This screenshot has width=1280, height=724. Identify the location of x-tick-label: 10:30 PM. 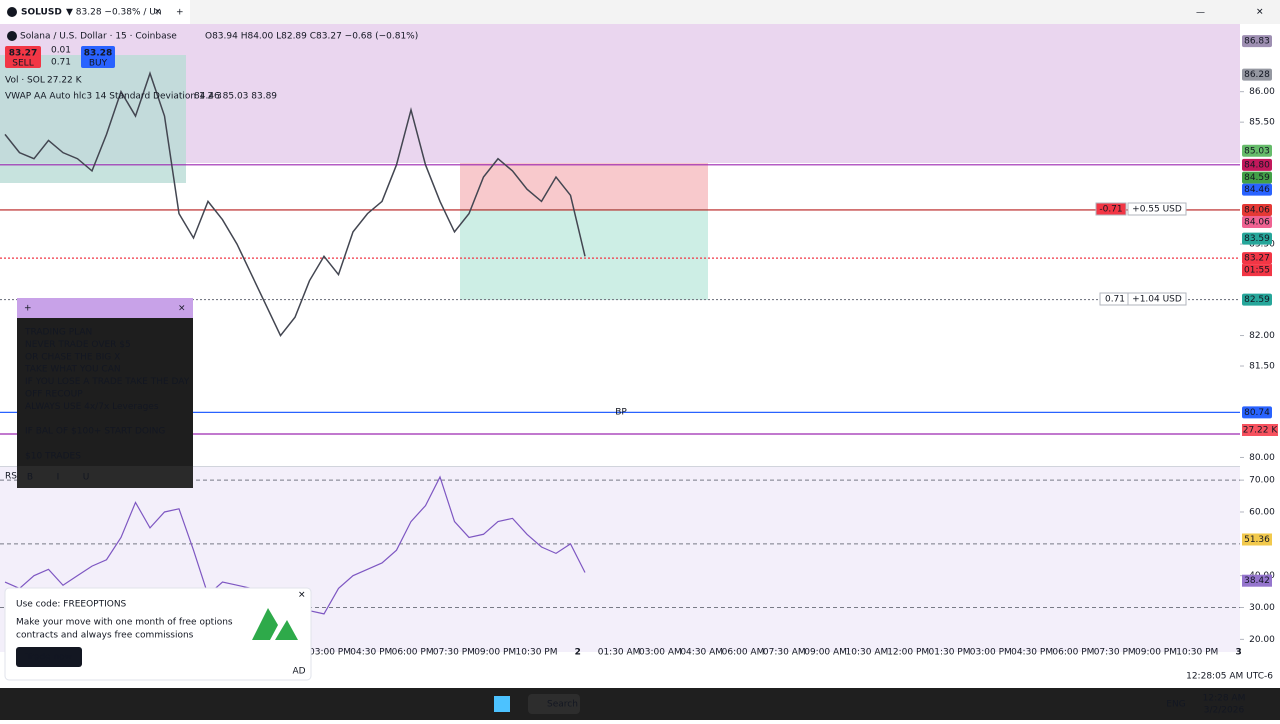
(1197, 653).